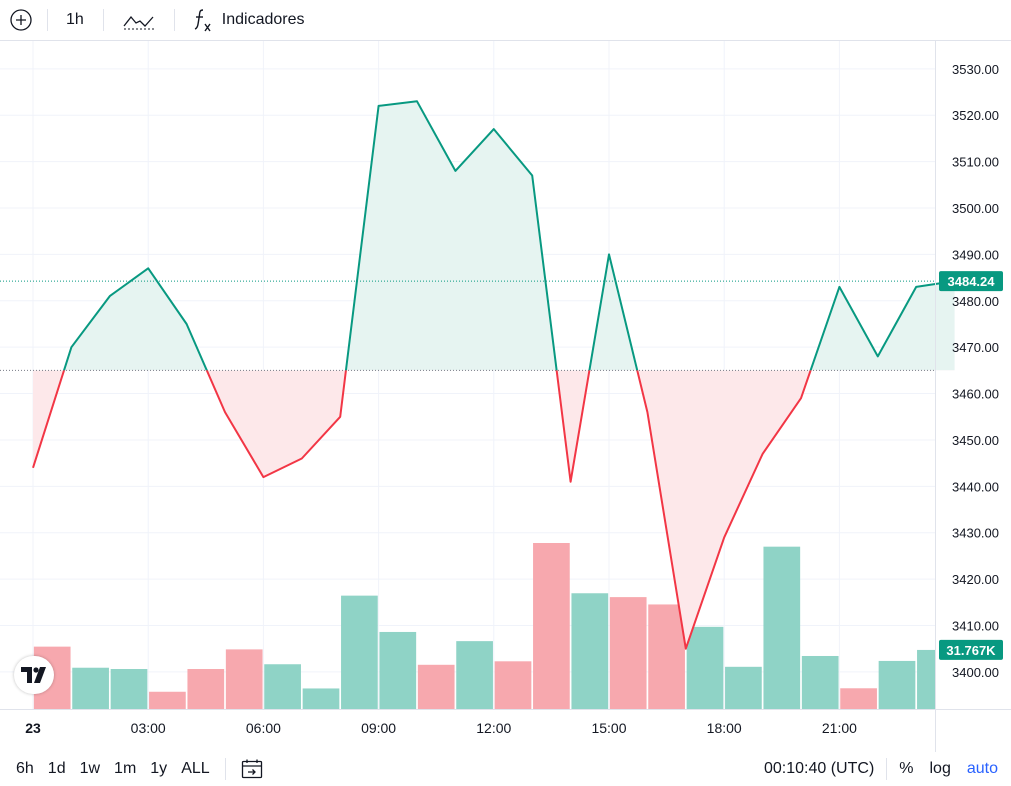 This screenshot has width=1011, height=786. I want to click on x-tick-label: 21:00, so click(839, 728).